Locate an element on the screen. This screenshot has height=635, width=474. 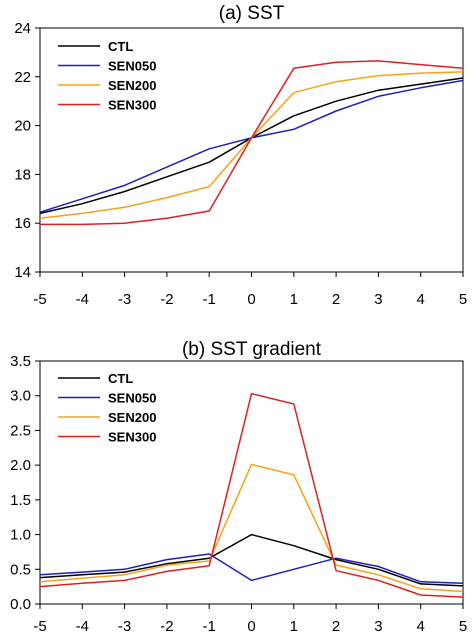
chart-title: (a) SST is located at coordinates (252, 13).